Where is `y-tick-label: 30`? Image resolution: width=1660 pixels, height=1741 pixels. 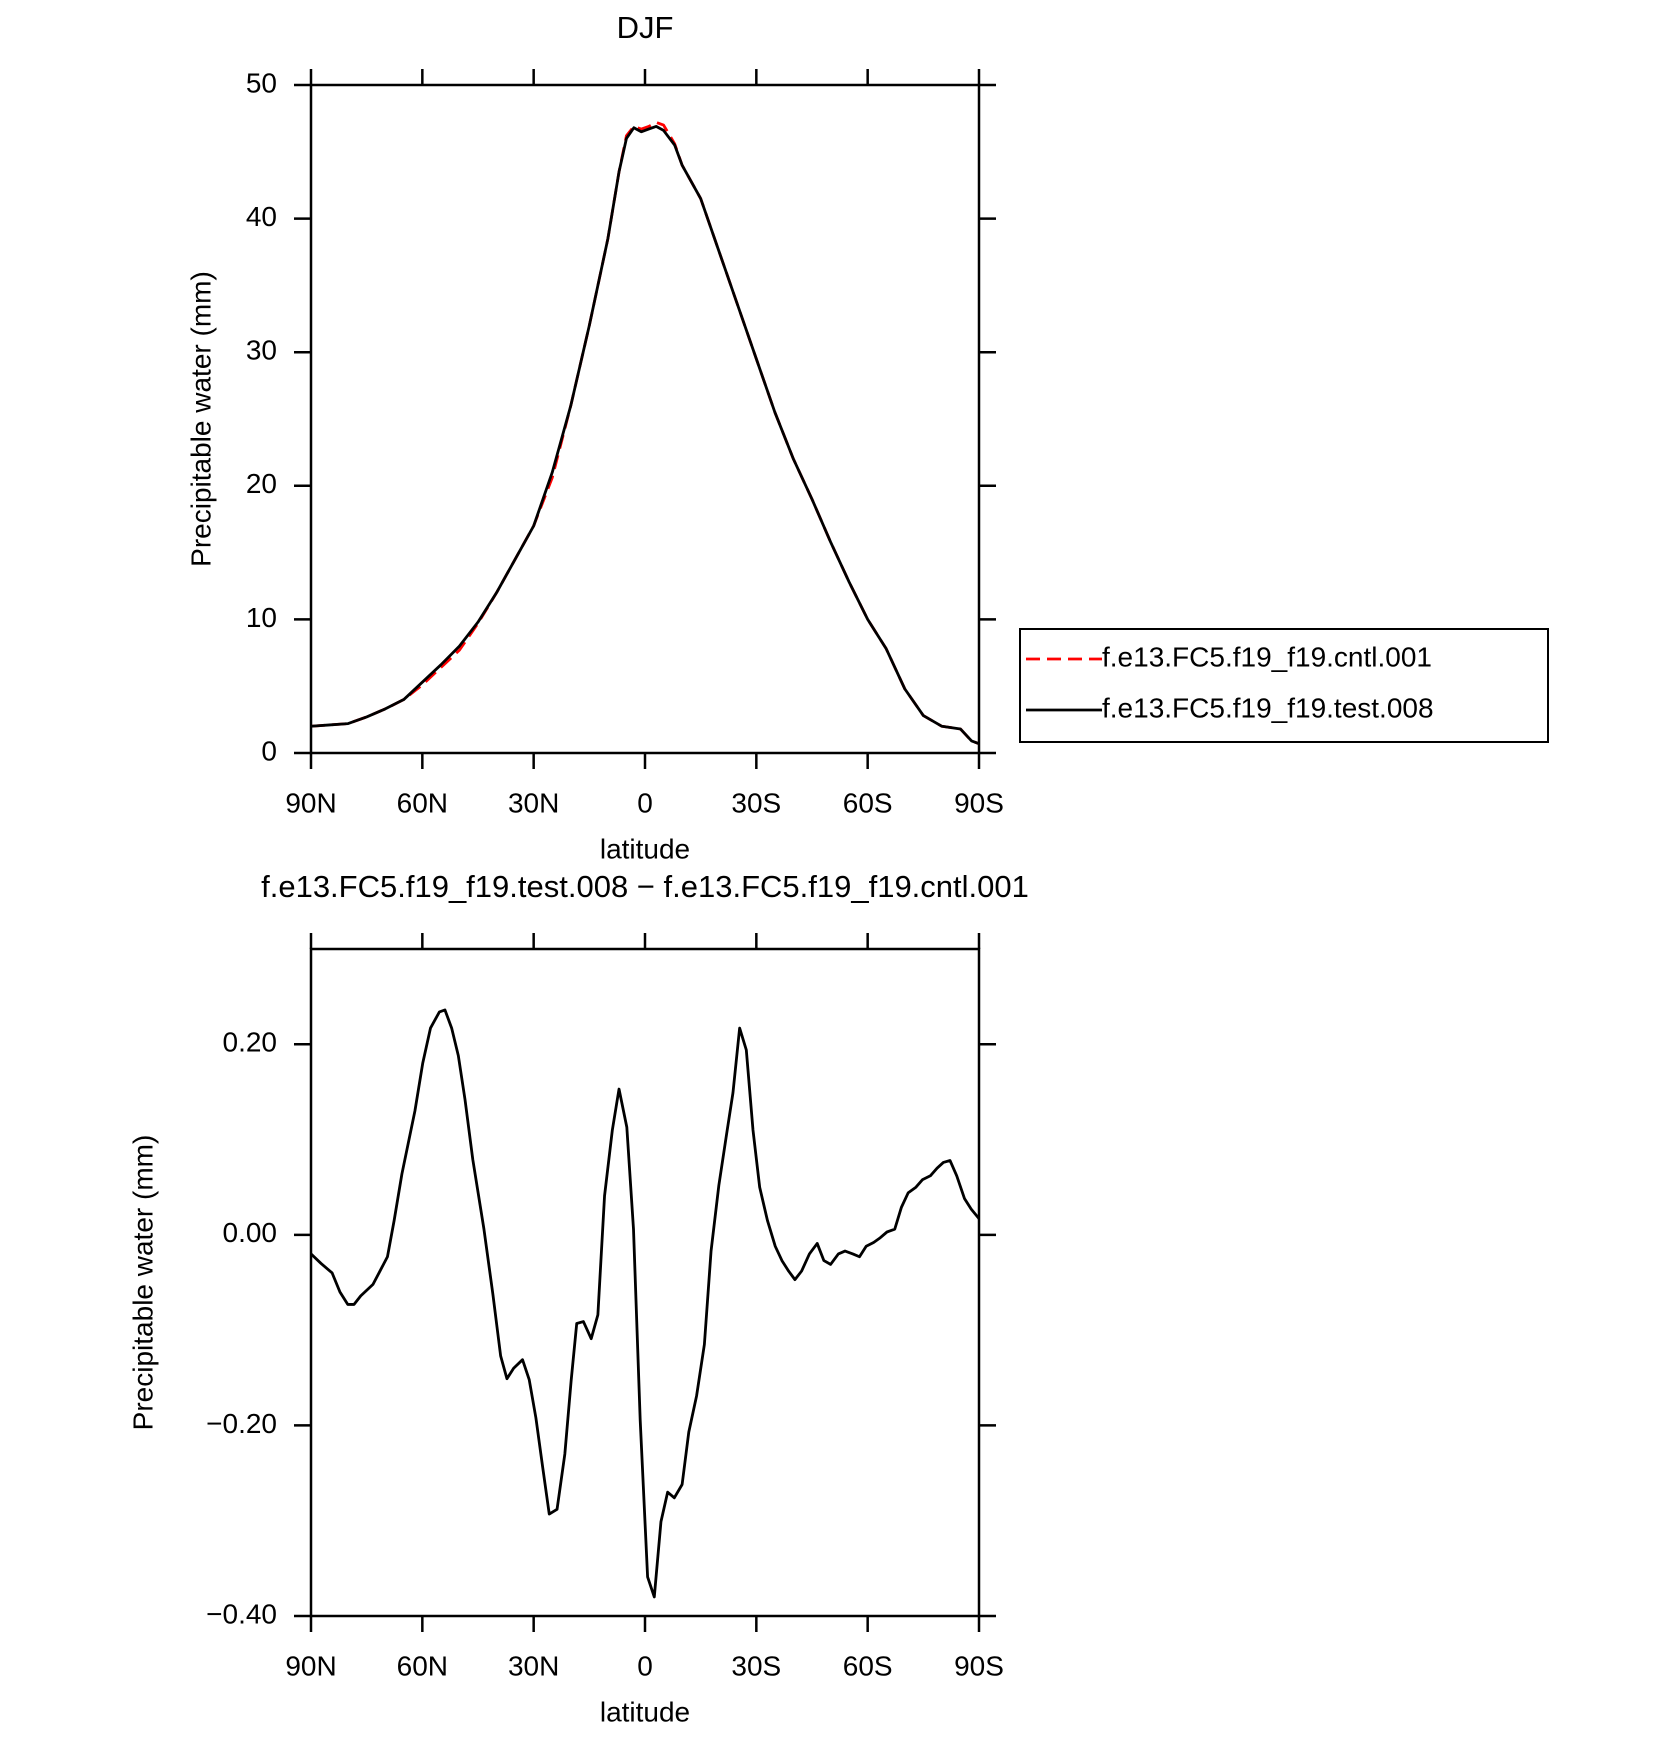
y-tick-label: 30 is located at coordinates (261, 350).